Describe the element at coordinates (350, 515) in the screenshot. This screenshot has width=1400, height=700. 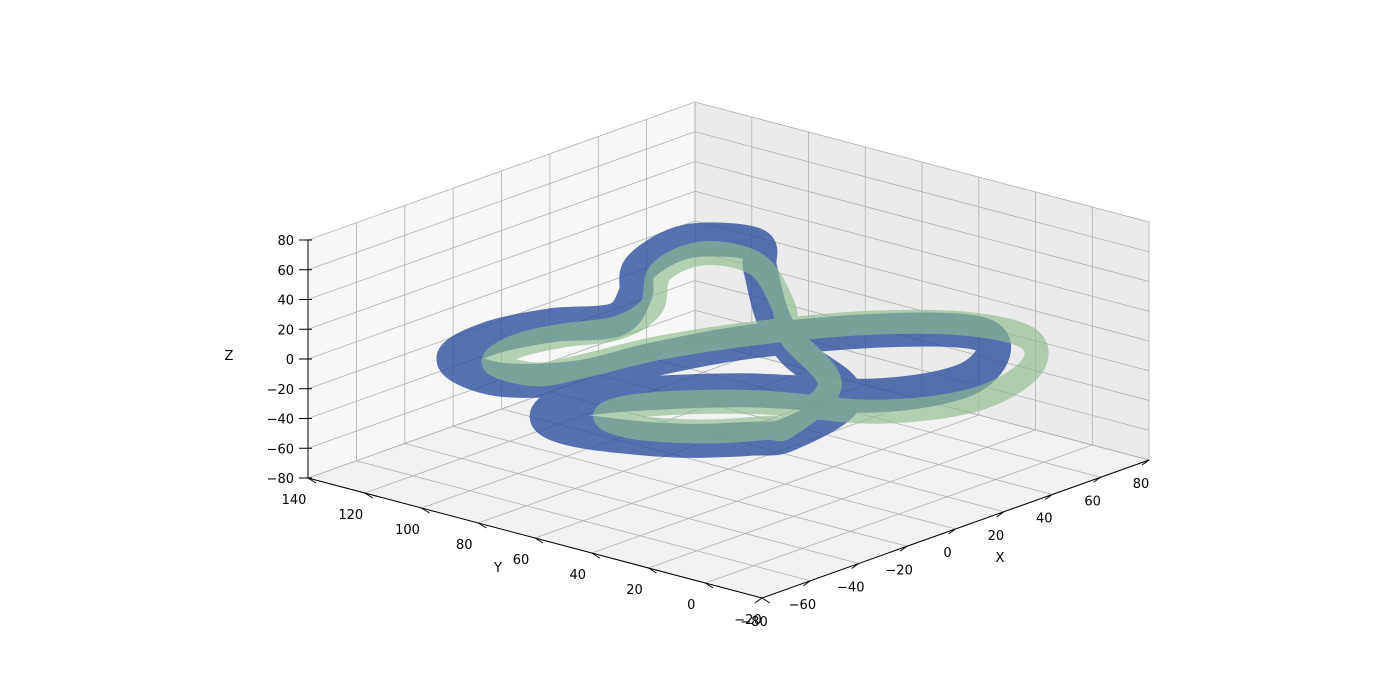
I see `y-tick-label: 120` at that location.